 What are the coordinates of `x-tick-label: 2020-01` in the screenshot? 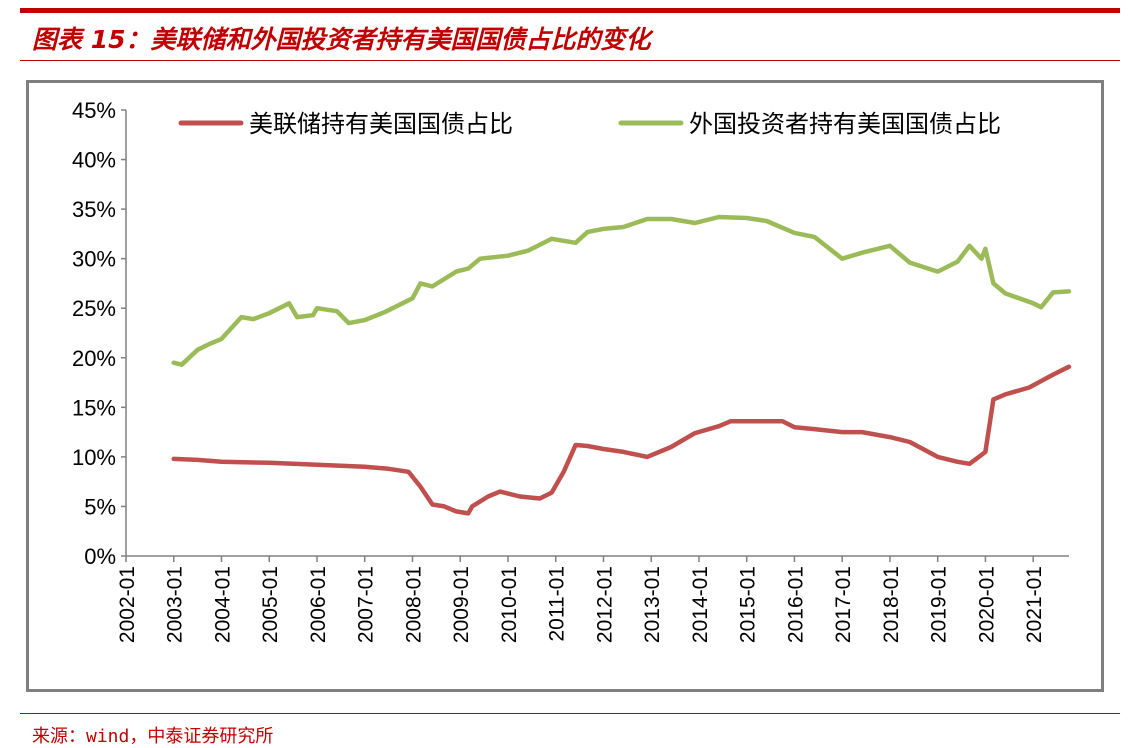 It's located at (986, 604).